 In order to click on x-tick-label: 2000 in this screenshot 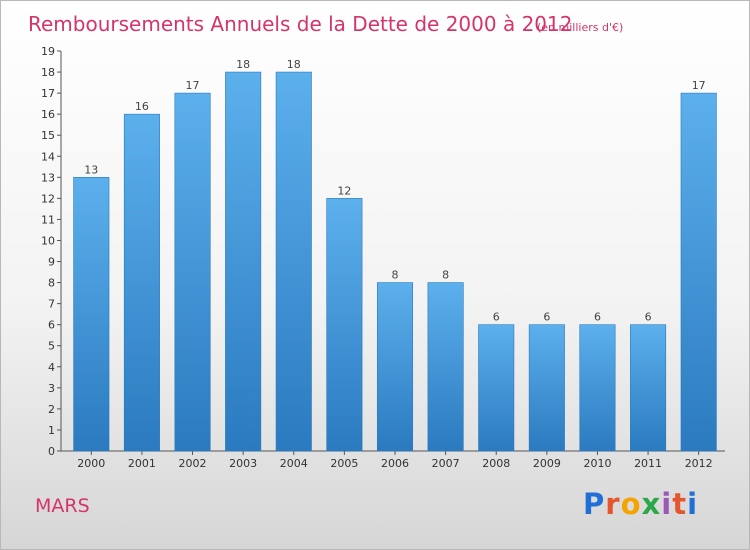, I will do `click(91, 463)`.